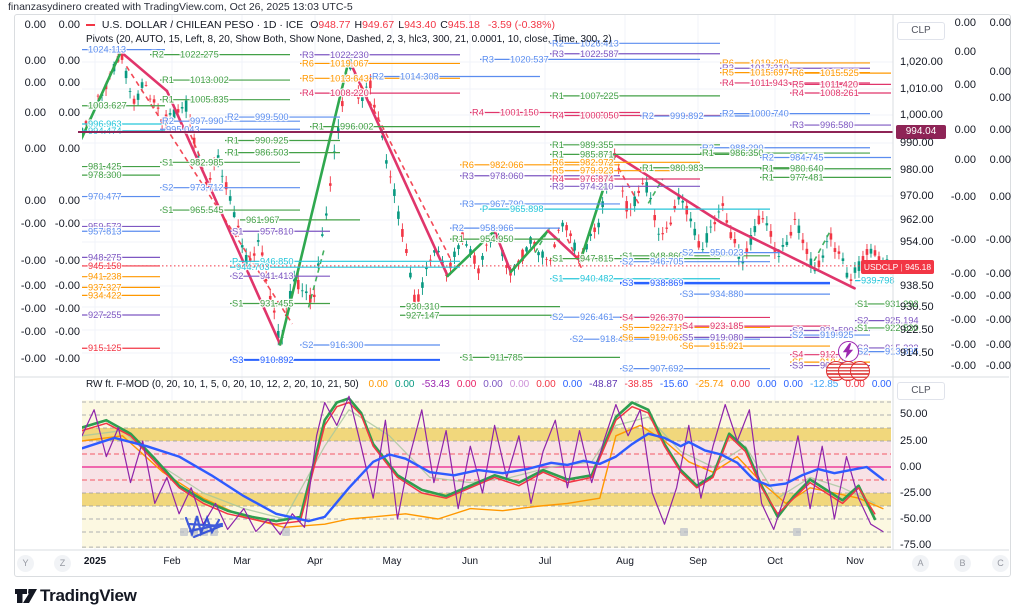 The width and height of the screenshot is (1024, 616). I want to click on svg-text: 1019.067, so click(349, 63).